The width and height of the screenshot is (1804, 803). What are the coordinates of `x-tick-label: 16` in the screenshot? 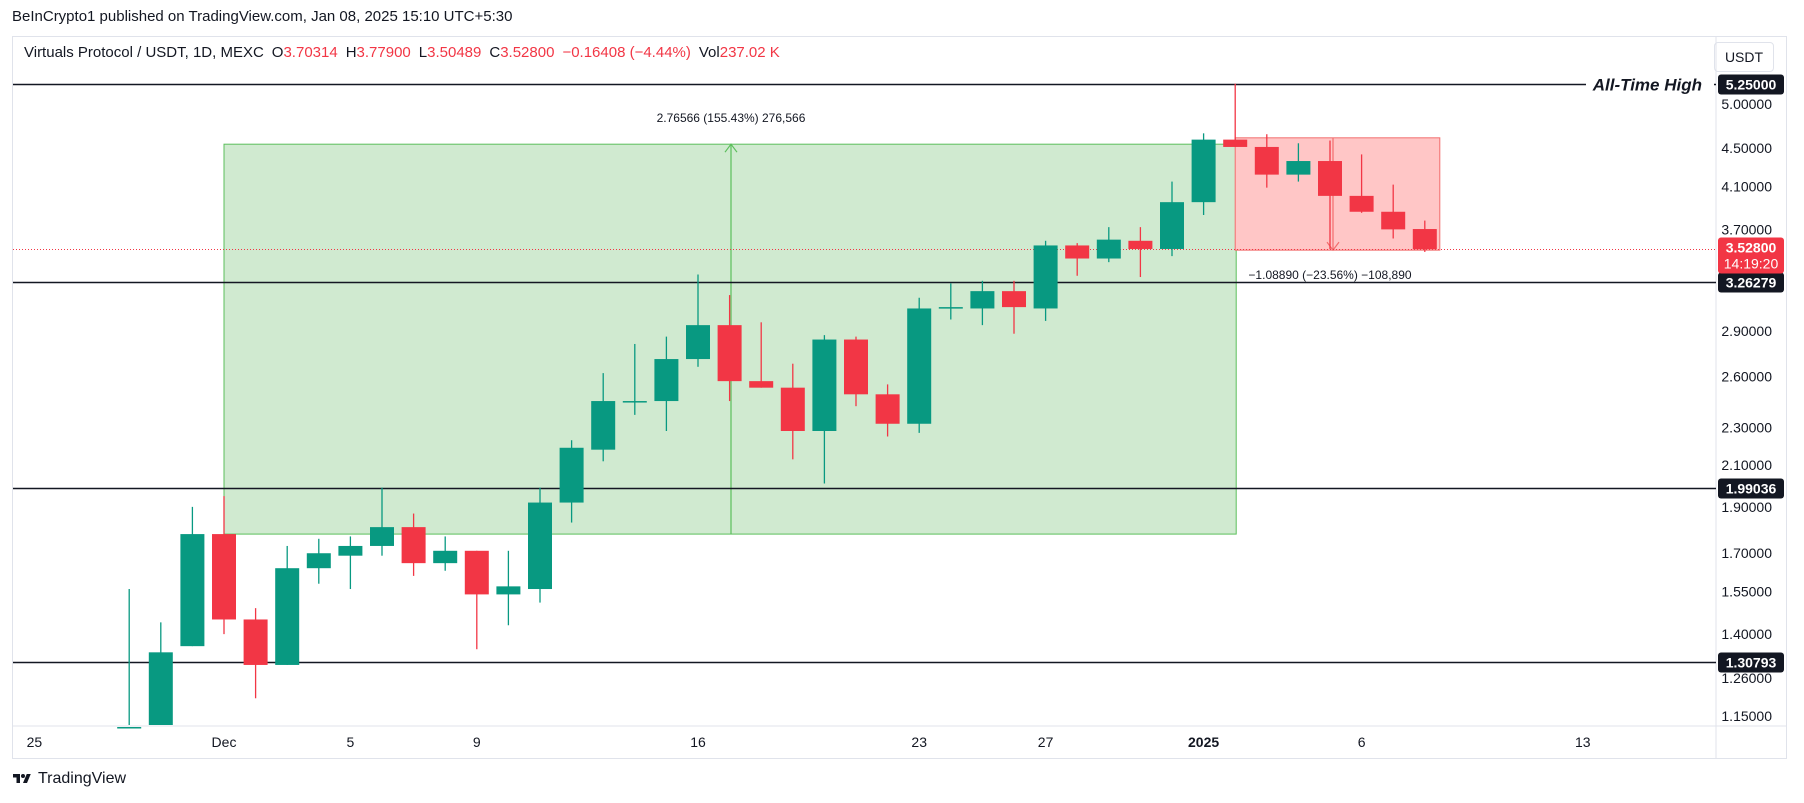 It's located at (698, 742).